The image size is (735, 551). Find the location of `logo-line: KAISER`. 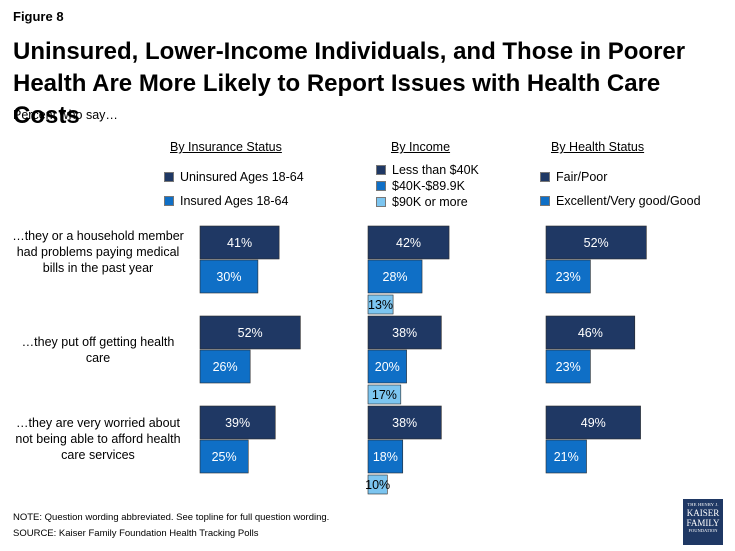

logo-line: KAISER is located at coordinates (703, 512).